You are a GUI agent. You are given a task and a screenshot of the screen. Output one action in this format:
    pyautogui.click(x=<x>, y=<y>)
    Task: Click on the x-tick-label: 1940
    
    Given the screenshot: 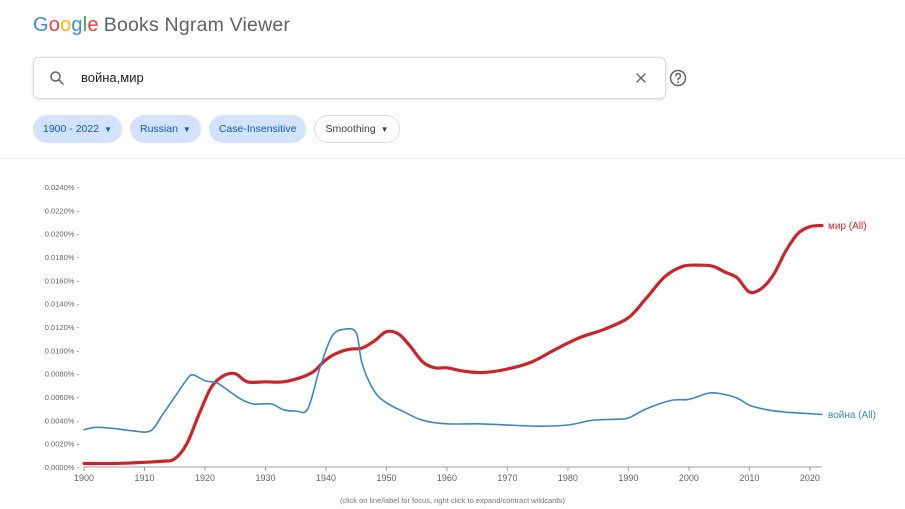 What is the action you would take?
    pyautogui.click(x=326, y=478)
    